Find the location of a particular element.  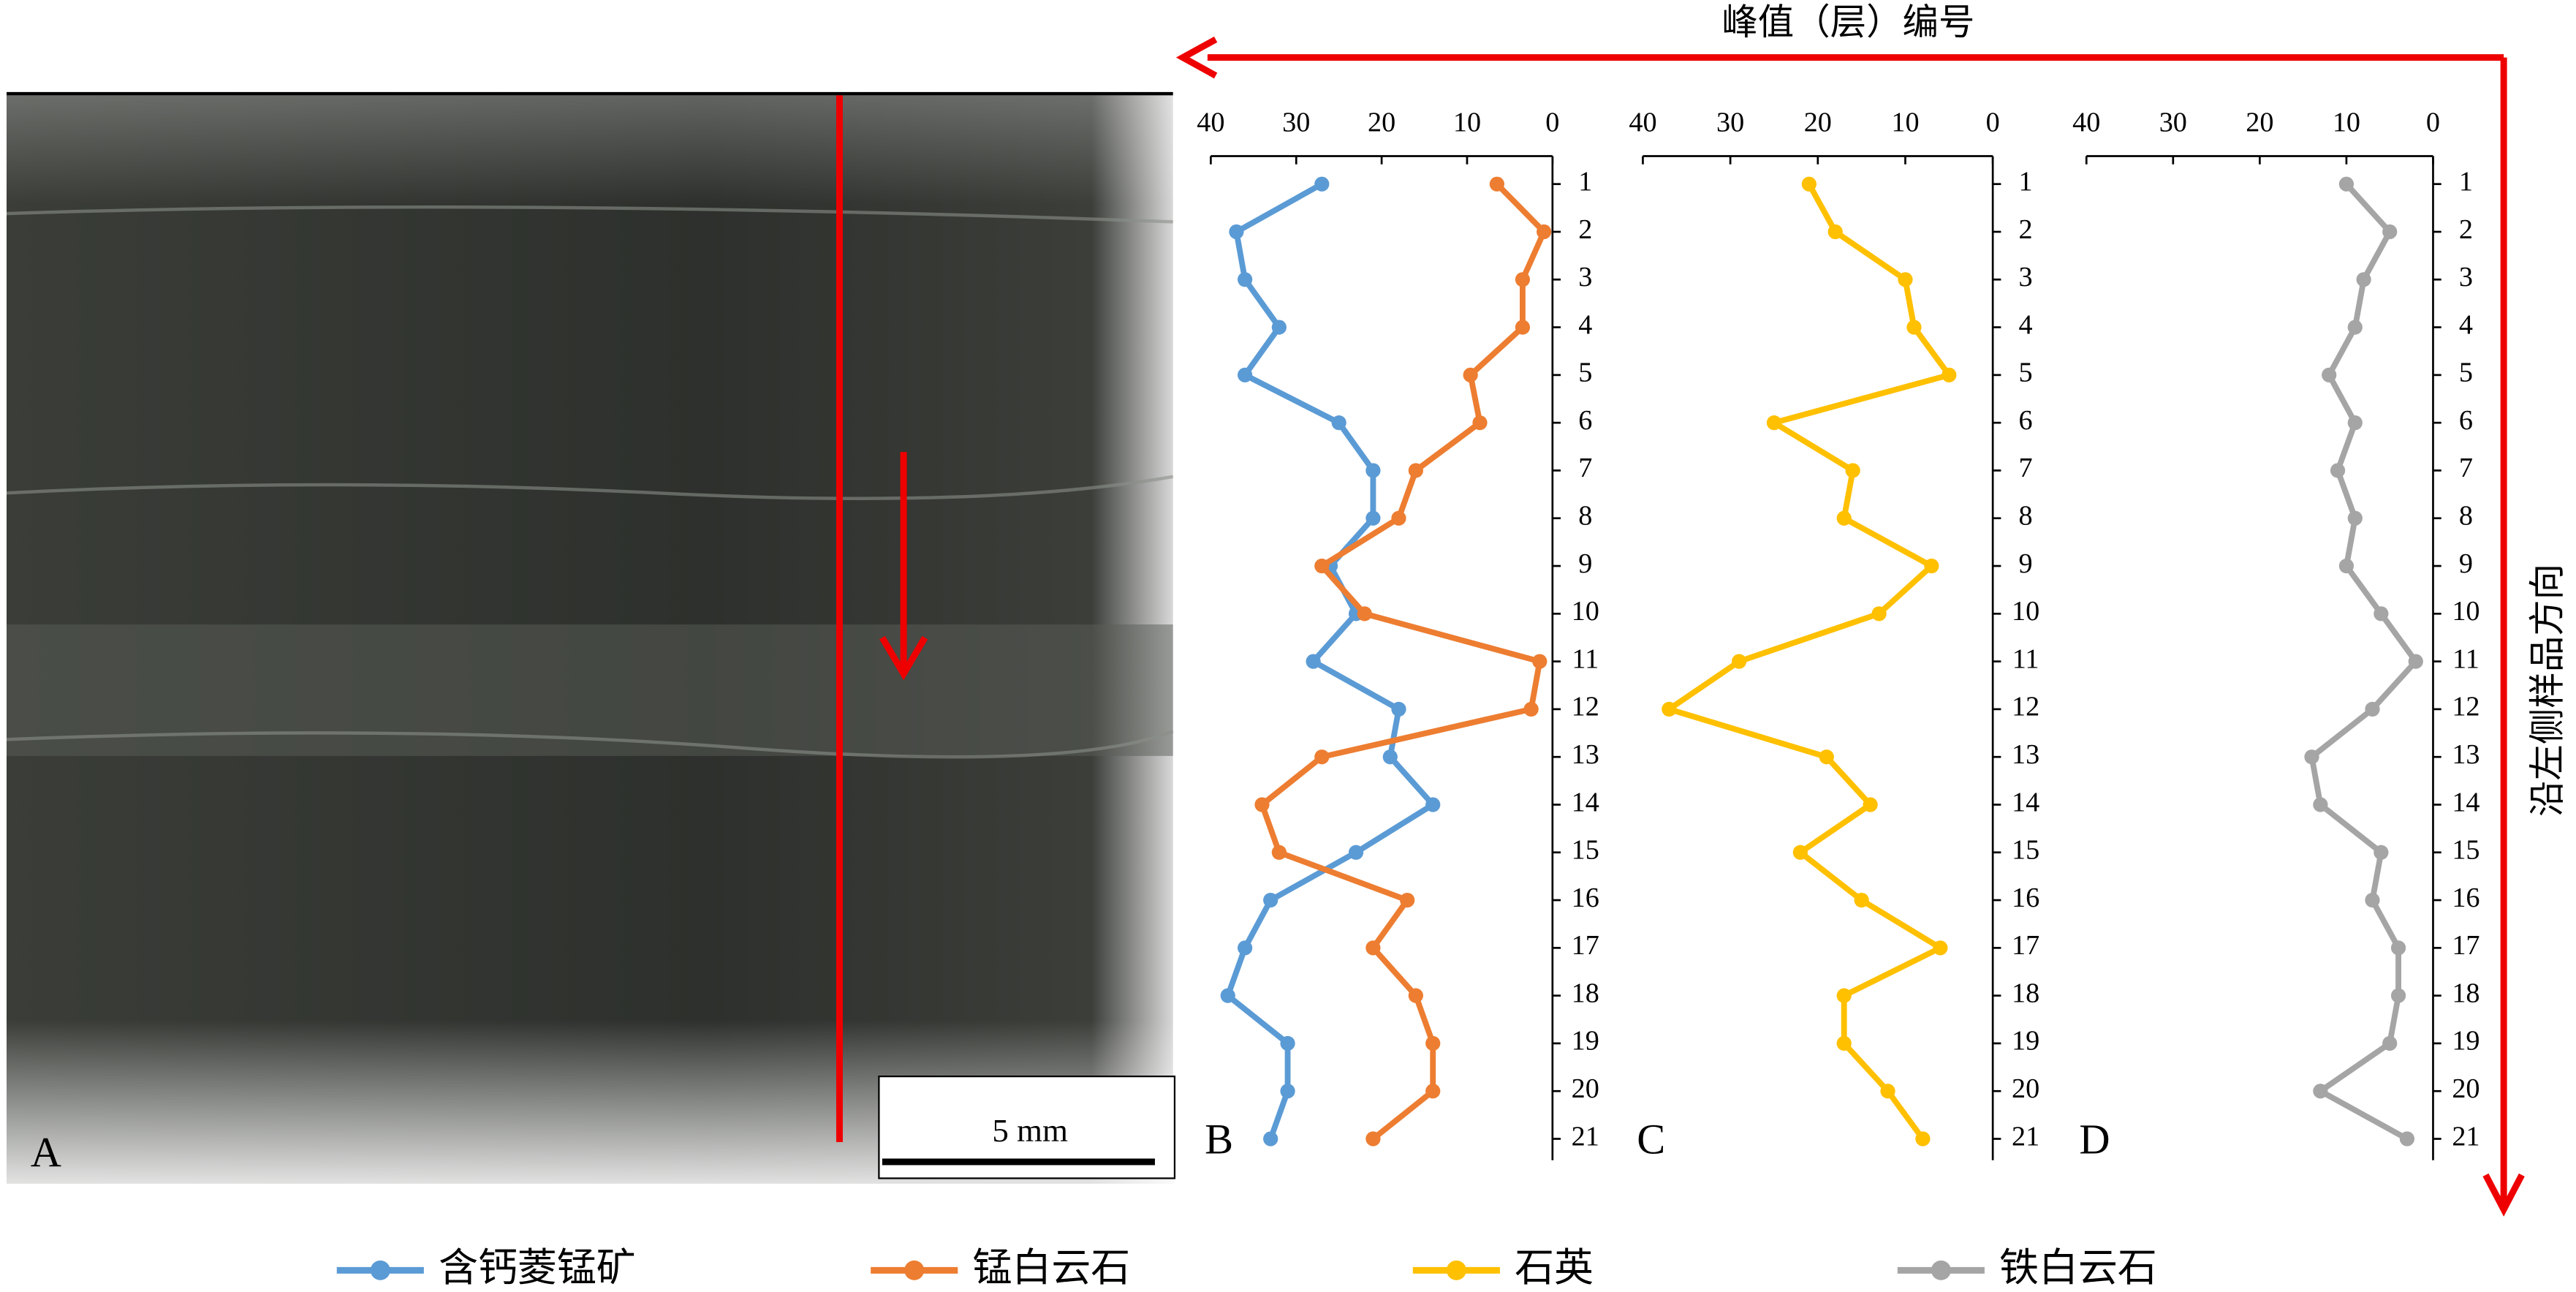

side-label: 沿左侧样品方向 is located at coordinates (2547, 690).